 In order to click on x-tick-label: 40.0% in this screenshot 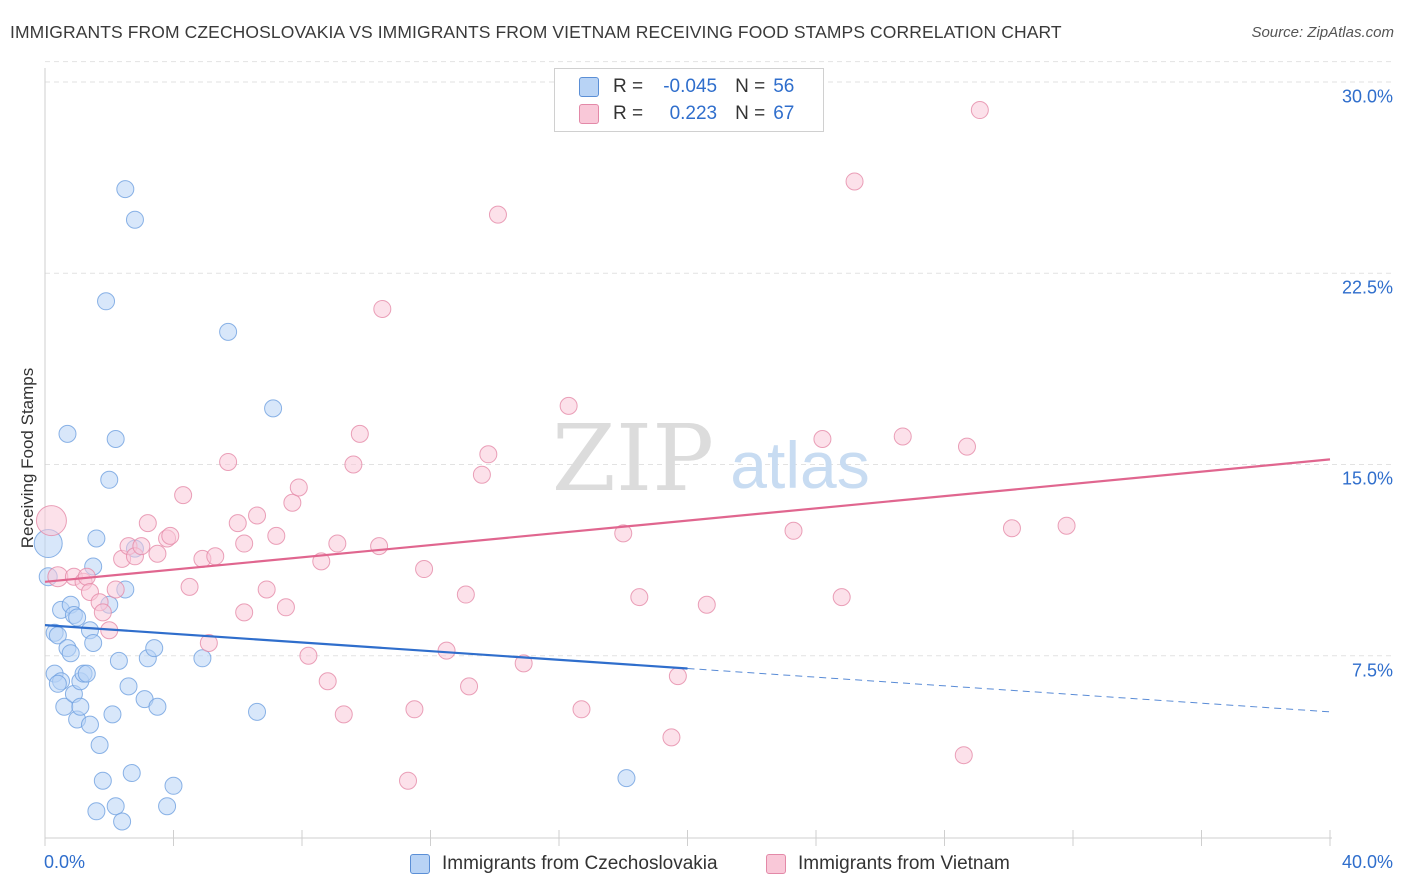, I will do `click(1367, 862)`.